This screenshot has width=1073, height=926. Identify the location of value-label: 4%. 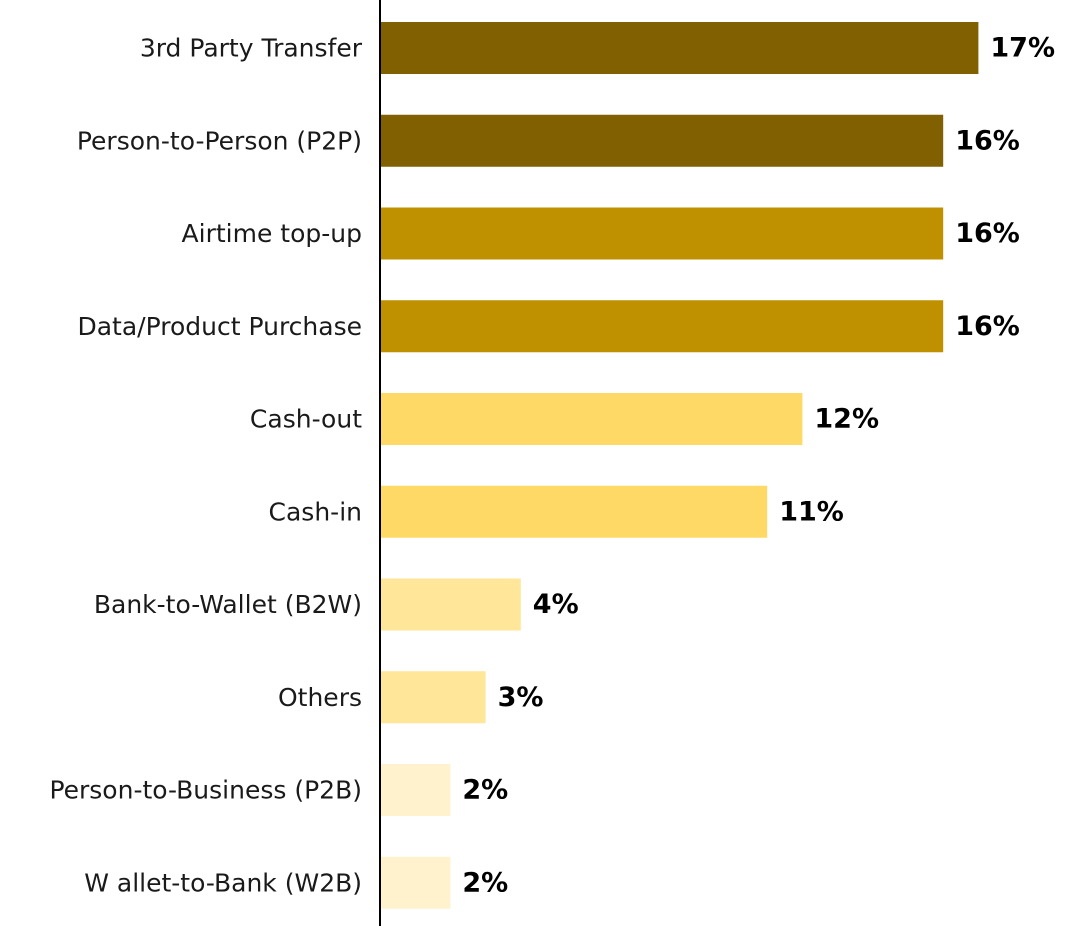
(556, 604).